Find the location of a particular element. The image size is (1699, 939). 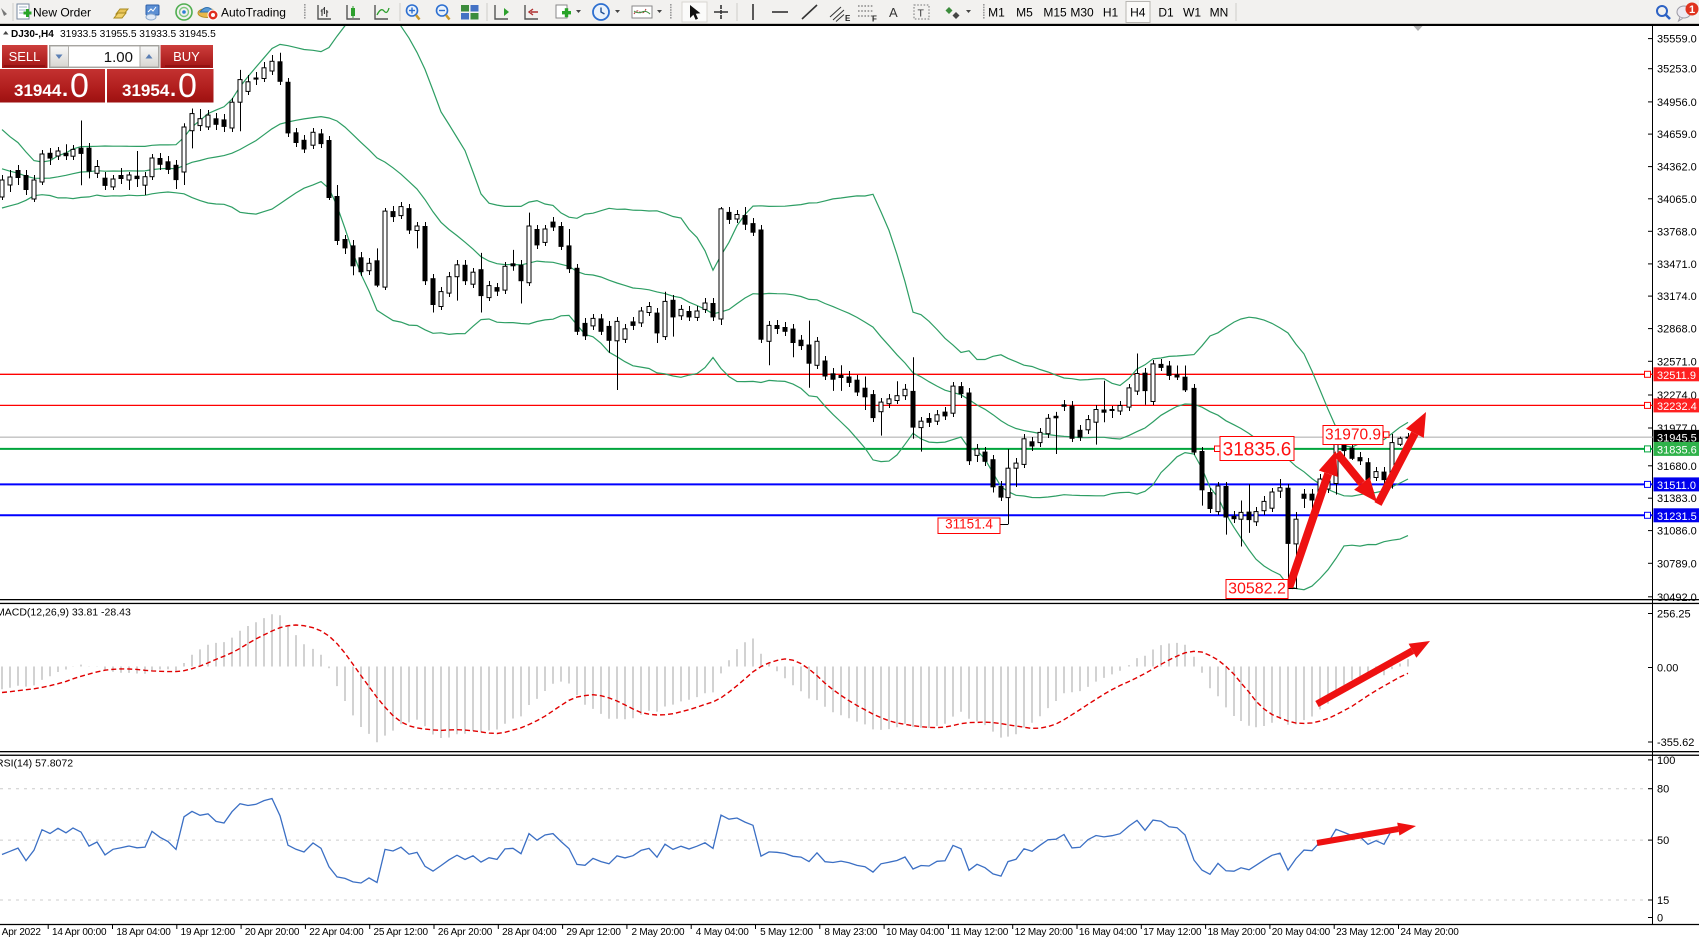

svg-text: M1 is located at coordinates (996, 13).